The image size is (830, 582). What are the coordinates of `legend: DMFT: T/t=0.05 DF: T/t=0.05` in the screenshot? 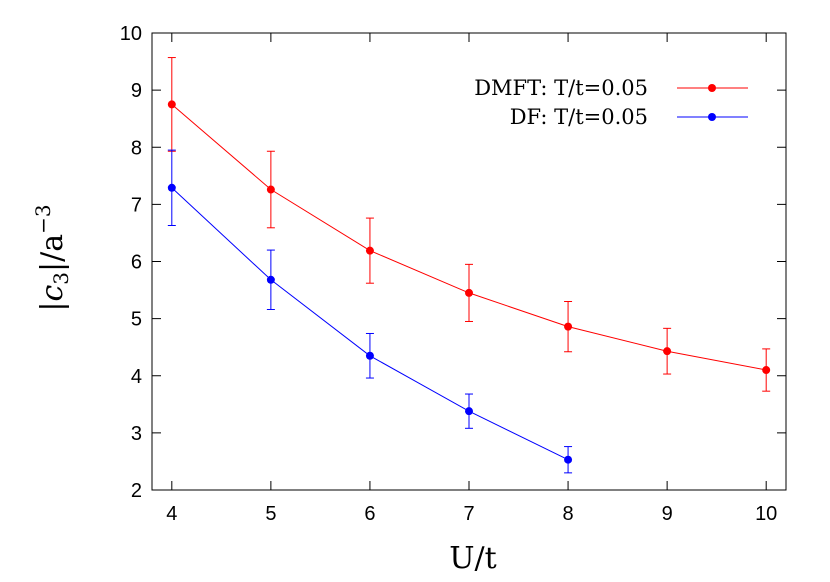 It's located at (611, 102).